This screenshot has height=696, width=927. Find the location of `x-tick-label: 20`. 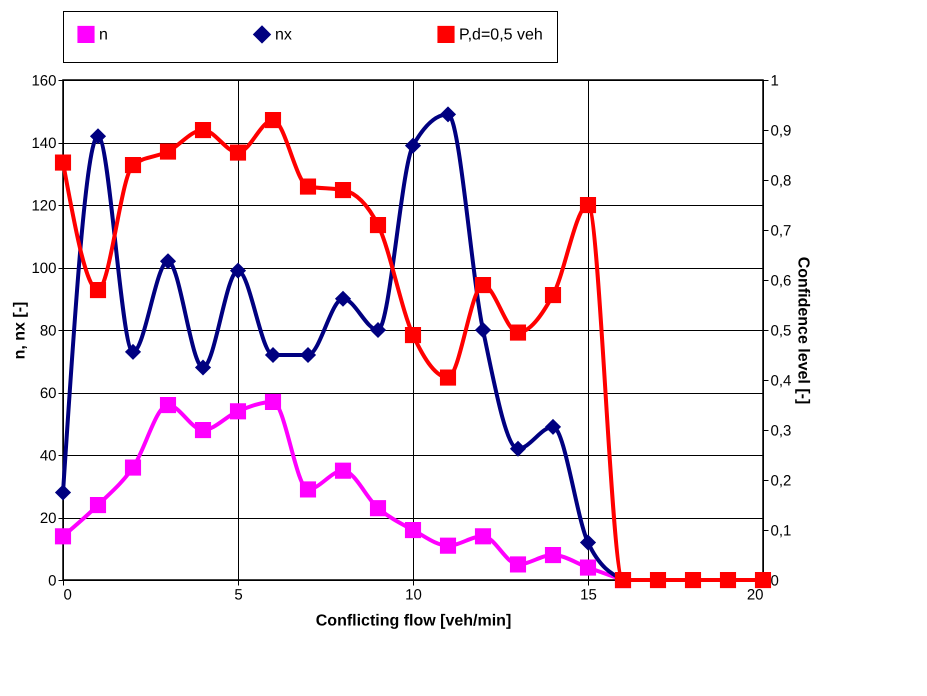

x-tick-label: 20 is located at coordinates (755, 595).